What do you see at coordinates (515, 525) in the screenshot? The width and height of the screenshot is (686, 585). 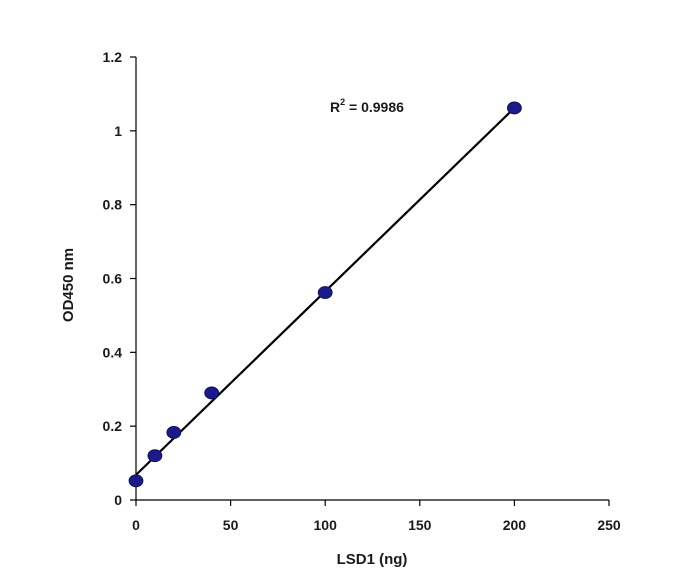 I see `x-tick-label: 200` at bounding box center [515, 525].